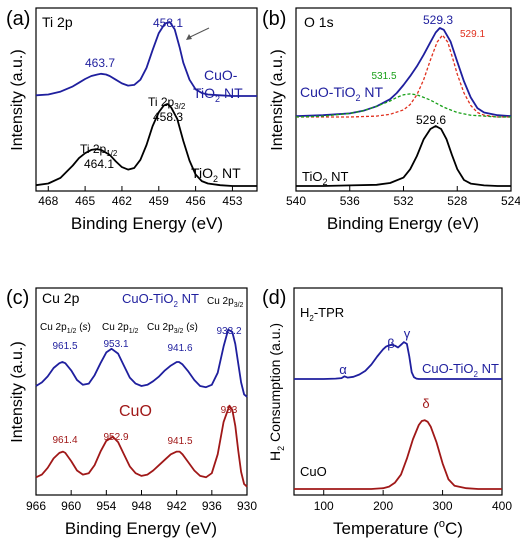  What do you see at coordinates (460, 370) in the screenshot?
I see `legend-cuo-tio2-d: CuO-TiO2 NT` at bounding box center [460, 370].